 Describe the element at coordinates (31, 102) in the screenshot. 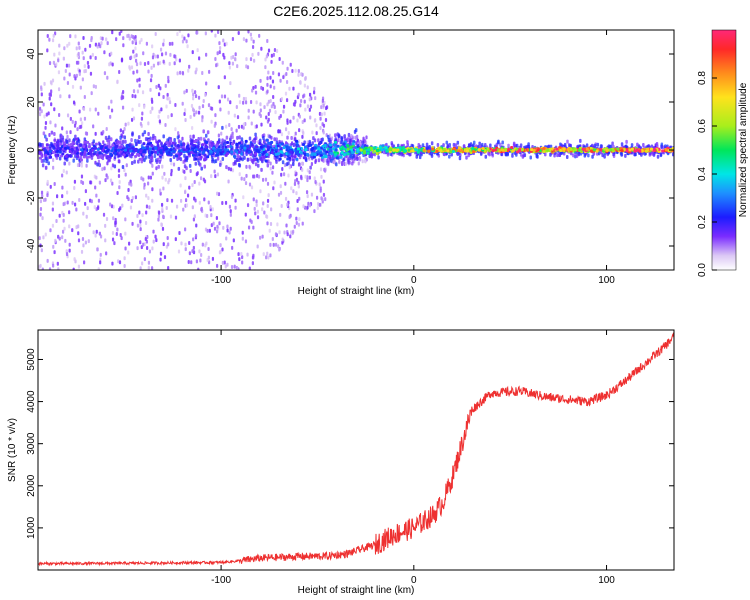

I see `y-tick-label: 20` at that location.